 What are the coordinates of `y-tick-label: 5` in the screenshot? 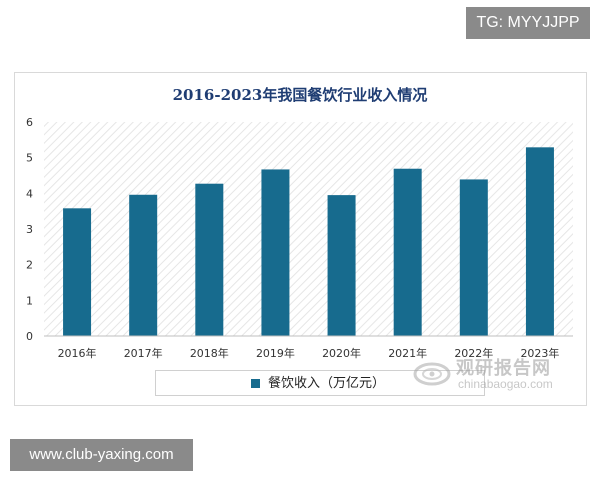 It's located at (29, 158).